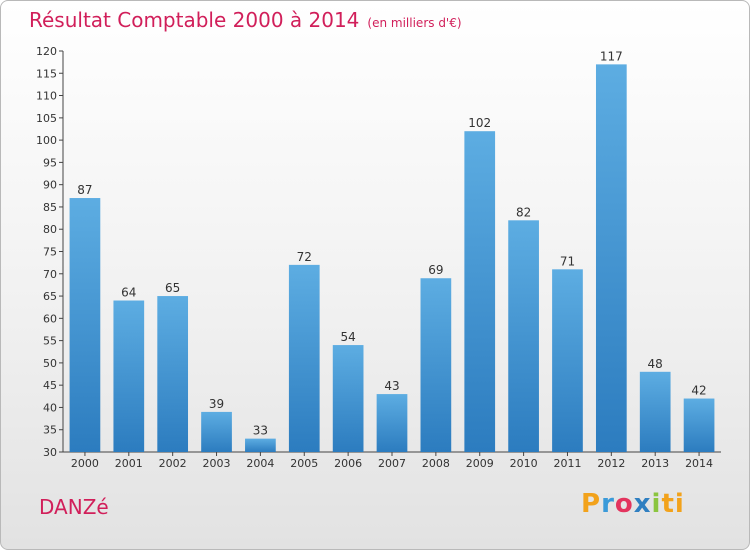 This screenshot has height=550, width=750. Describe the element at coordinates (414, 23) in the screenshot. I see `chart-subtitle: (en milliers d'€)` at that location.